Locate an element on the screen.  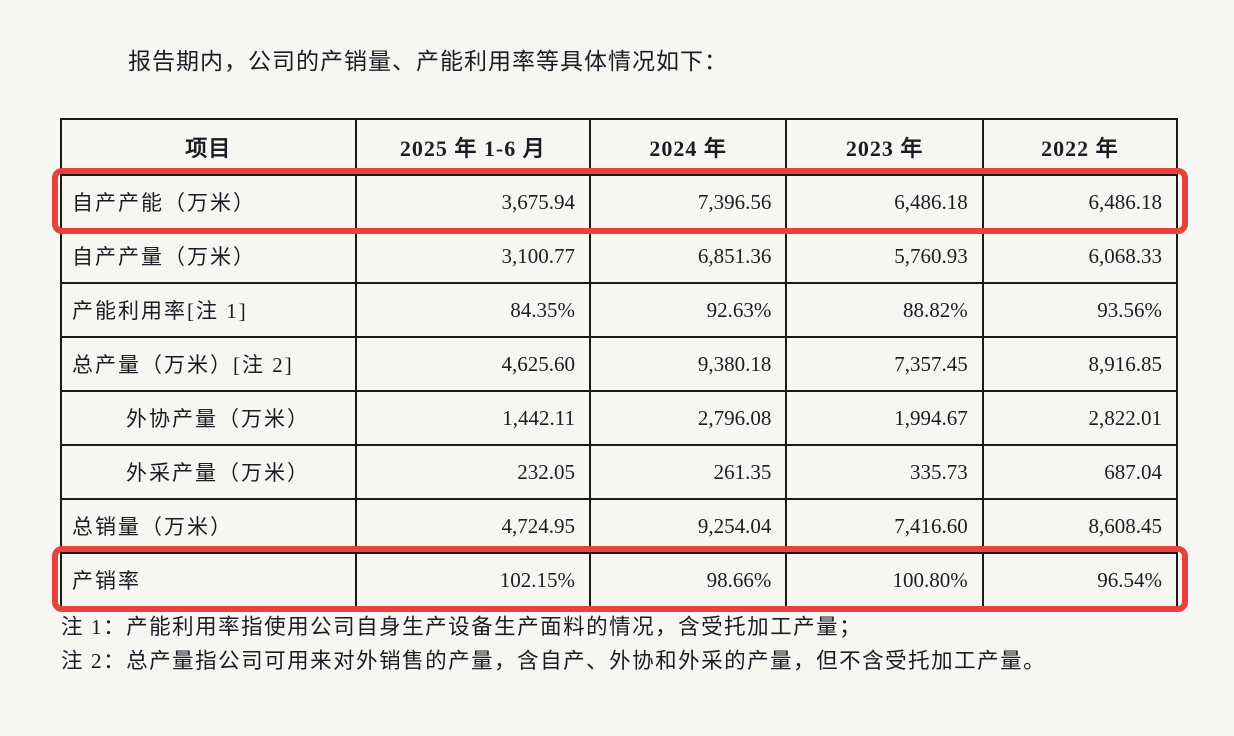
row-label: 自产产能（万米） is located at coordinates (208, 202).